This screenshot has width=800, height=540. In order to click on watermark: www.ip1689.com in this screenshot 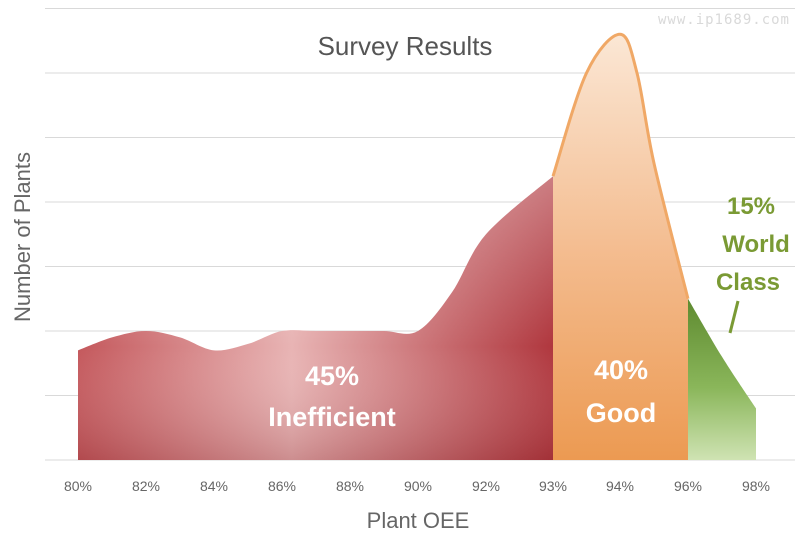, I will do `click(723, 20)`.